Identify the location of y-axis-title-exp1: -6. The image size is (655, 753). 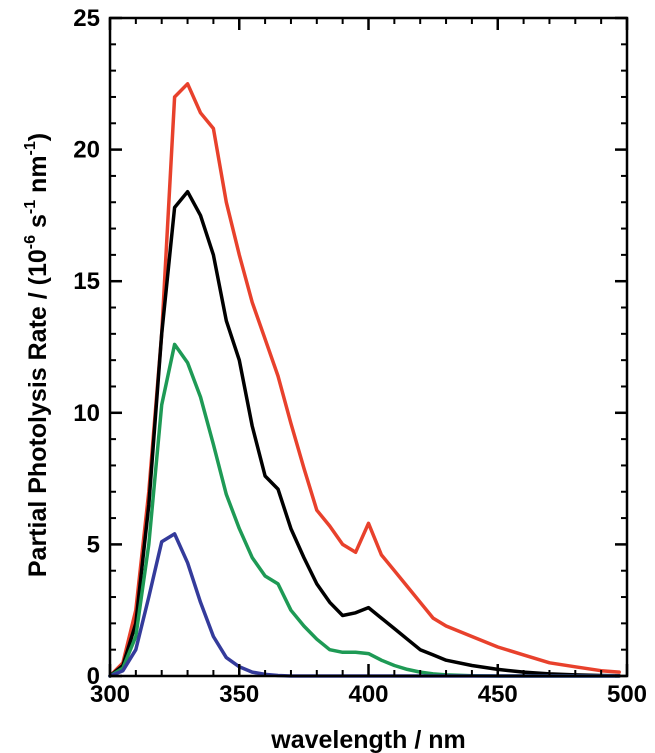
(30, 242).